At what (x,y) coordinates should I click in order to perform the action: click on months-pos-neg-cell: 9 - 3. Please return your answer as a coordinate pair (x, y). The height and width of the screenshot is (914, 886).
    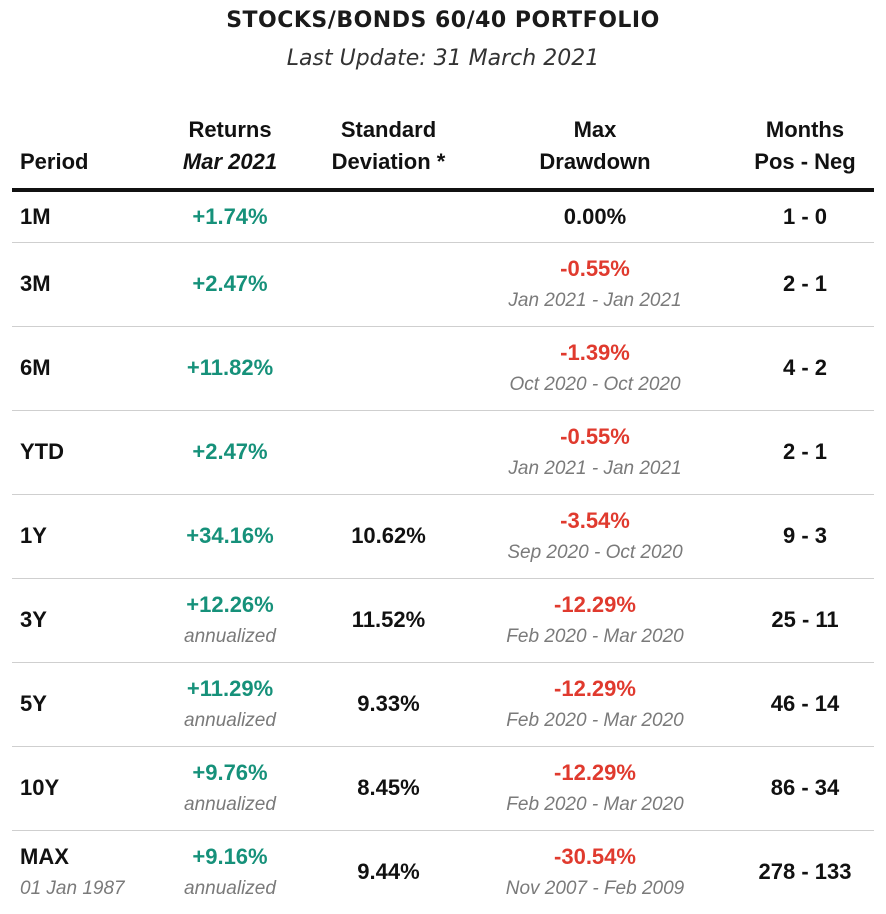
    Looking at the image, I should click on (805, 536).